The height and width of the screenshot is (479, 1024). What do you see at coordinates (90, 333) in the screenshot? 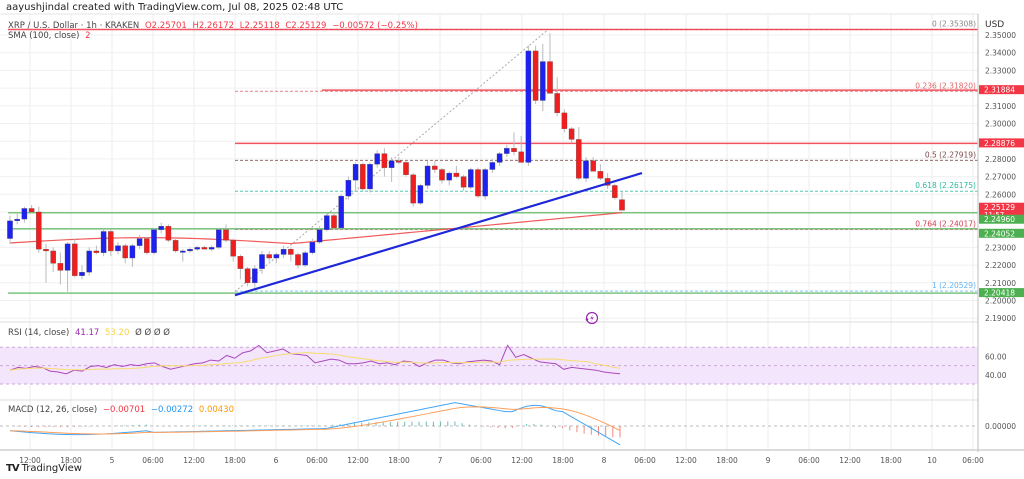
I see `rsi-legend: RSI (14, close) 41.17 53.20 Ø Ø Ø Ø` at bounding box center [90, 333].